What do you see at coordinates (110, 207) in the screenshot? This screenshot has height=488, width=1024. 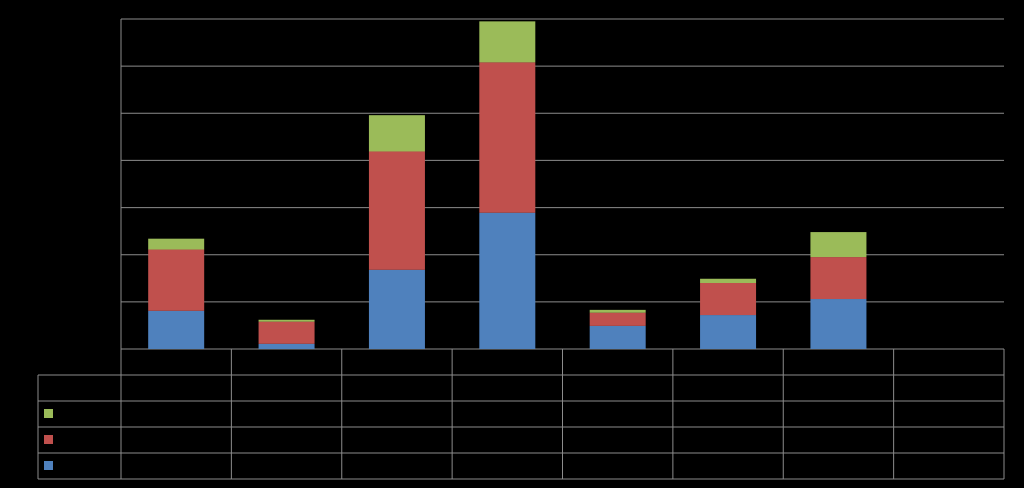 I see `y-tick-label: 3` at bounding box center [110, 207].